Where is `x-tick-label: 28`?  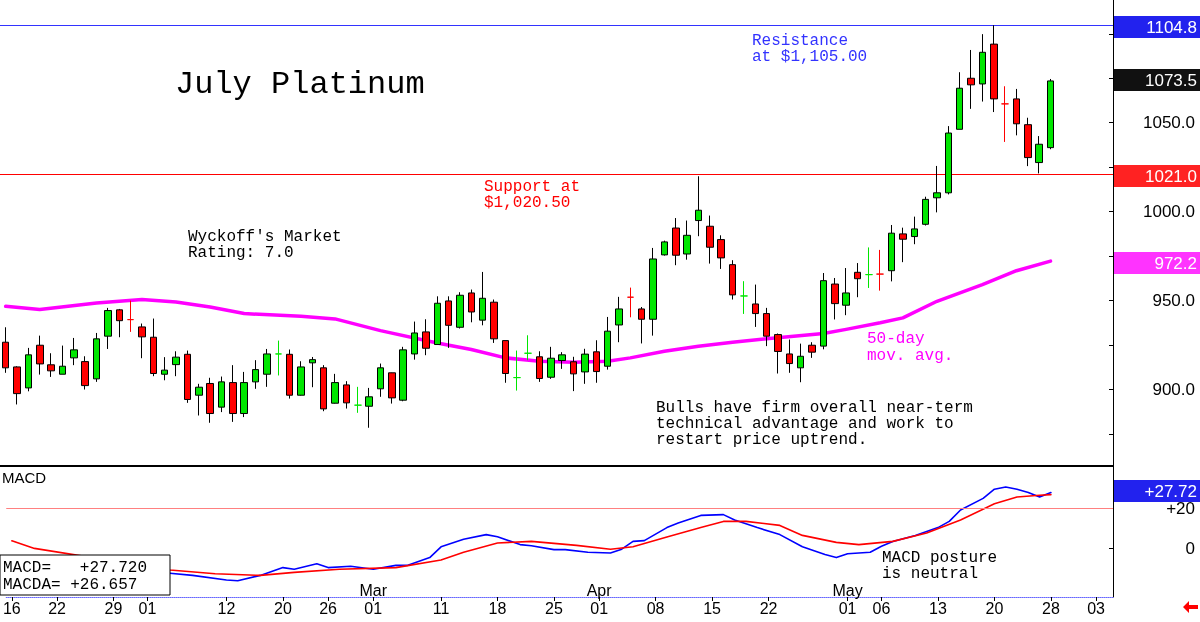 x-tick-label: 28 is located at coordinates (1050, 608).